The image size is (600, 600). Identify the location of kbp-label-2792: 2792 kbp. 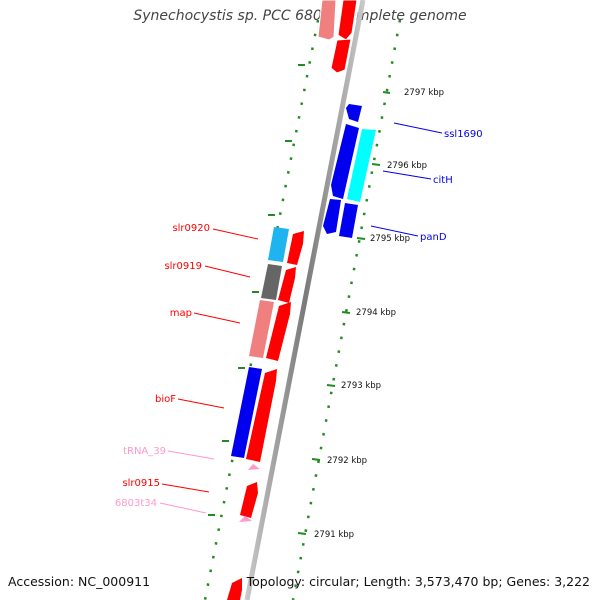
(347, 461).